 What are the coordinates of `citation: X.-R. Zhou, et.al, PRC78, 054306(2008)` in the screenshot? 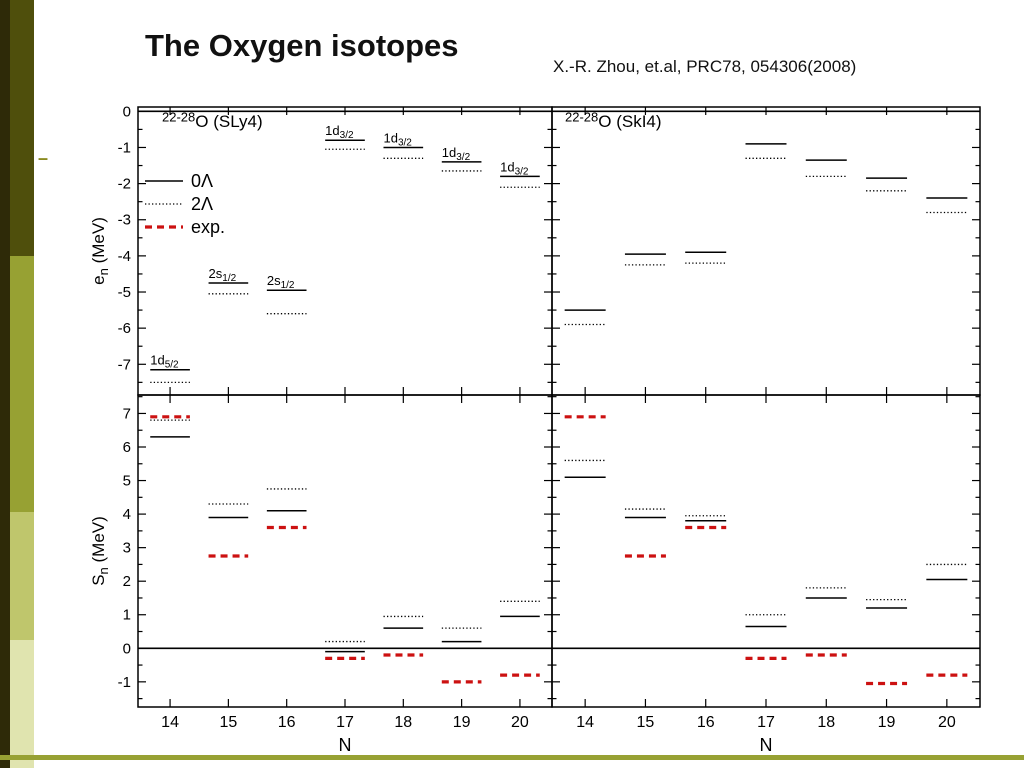 It's located at (705, 66).